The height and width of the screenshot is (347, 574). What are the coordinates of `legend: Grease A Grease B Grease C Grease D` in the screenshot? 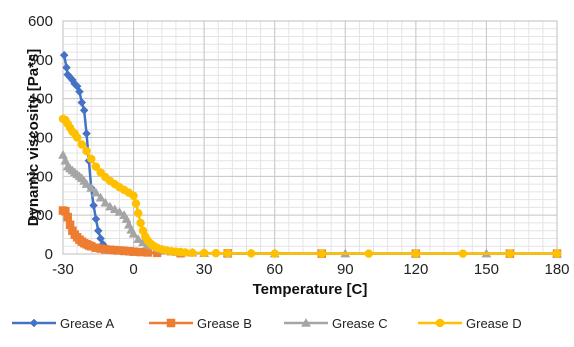 It's located at (267, 323).